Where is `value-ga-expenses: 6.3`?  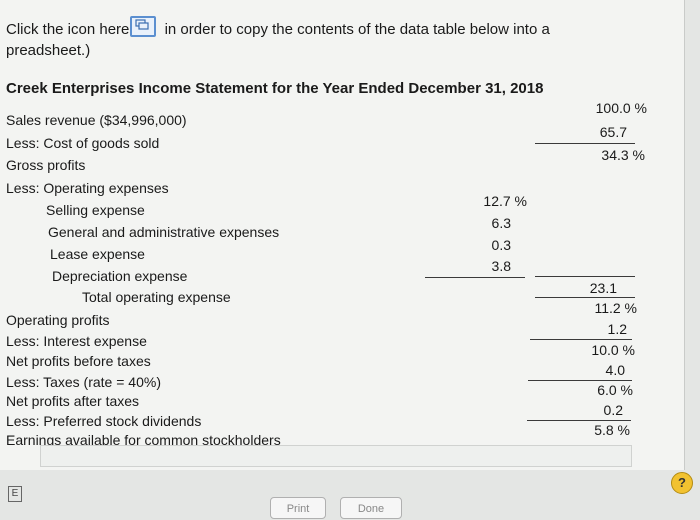
value-ga-expenses: 6.3 is located at coordinates (501, 223).